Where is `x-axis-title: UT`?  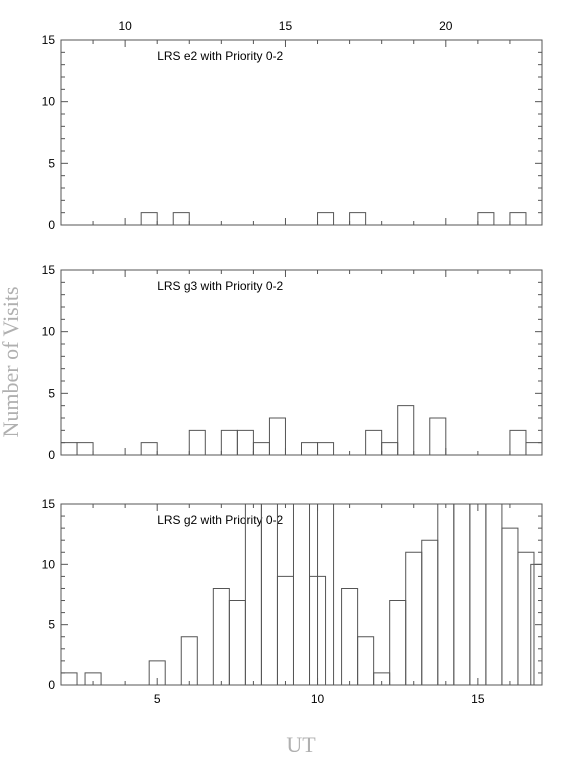
x-axis-title: UT is located at coordinates (301, 744).